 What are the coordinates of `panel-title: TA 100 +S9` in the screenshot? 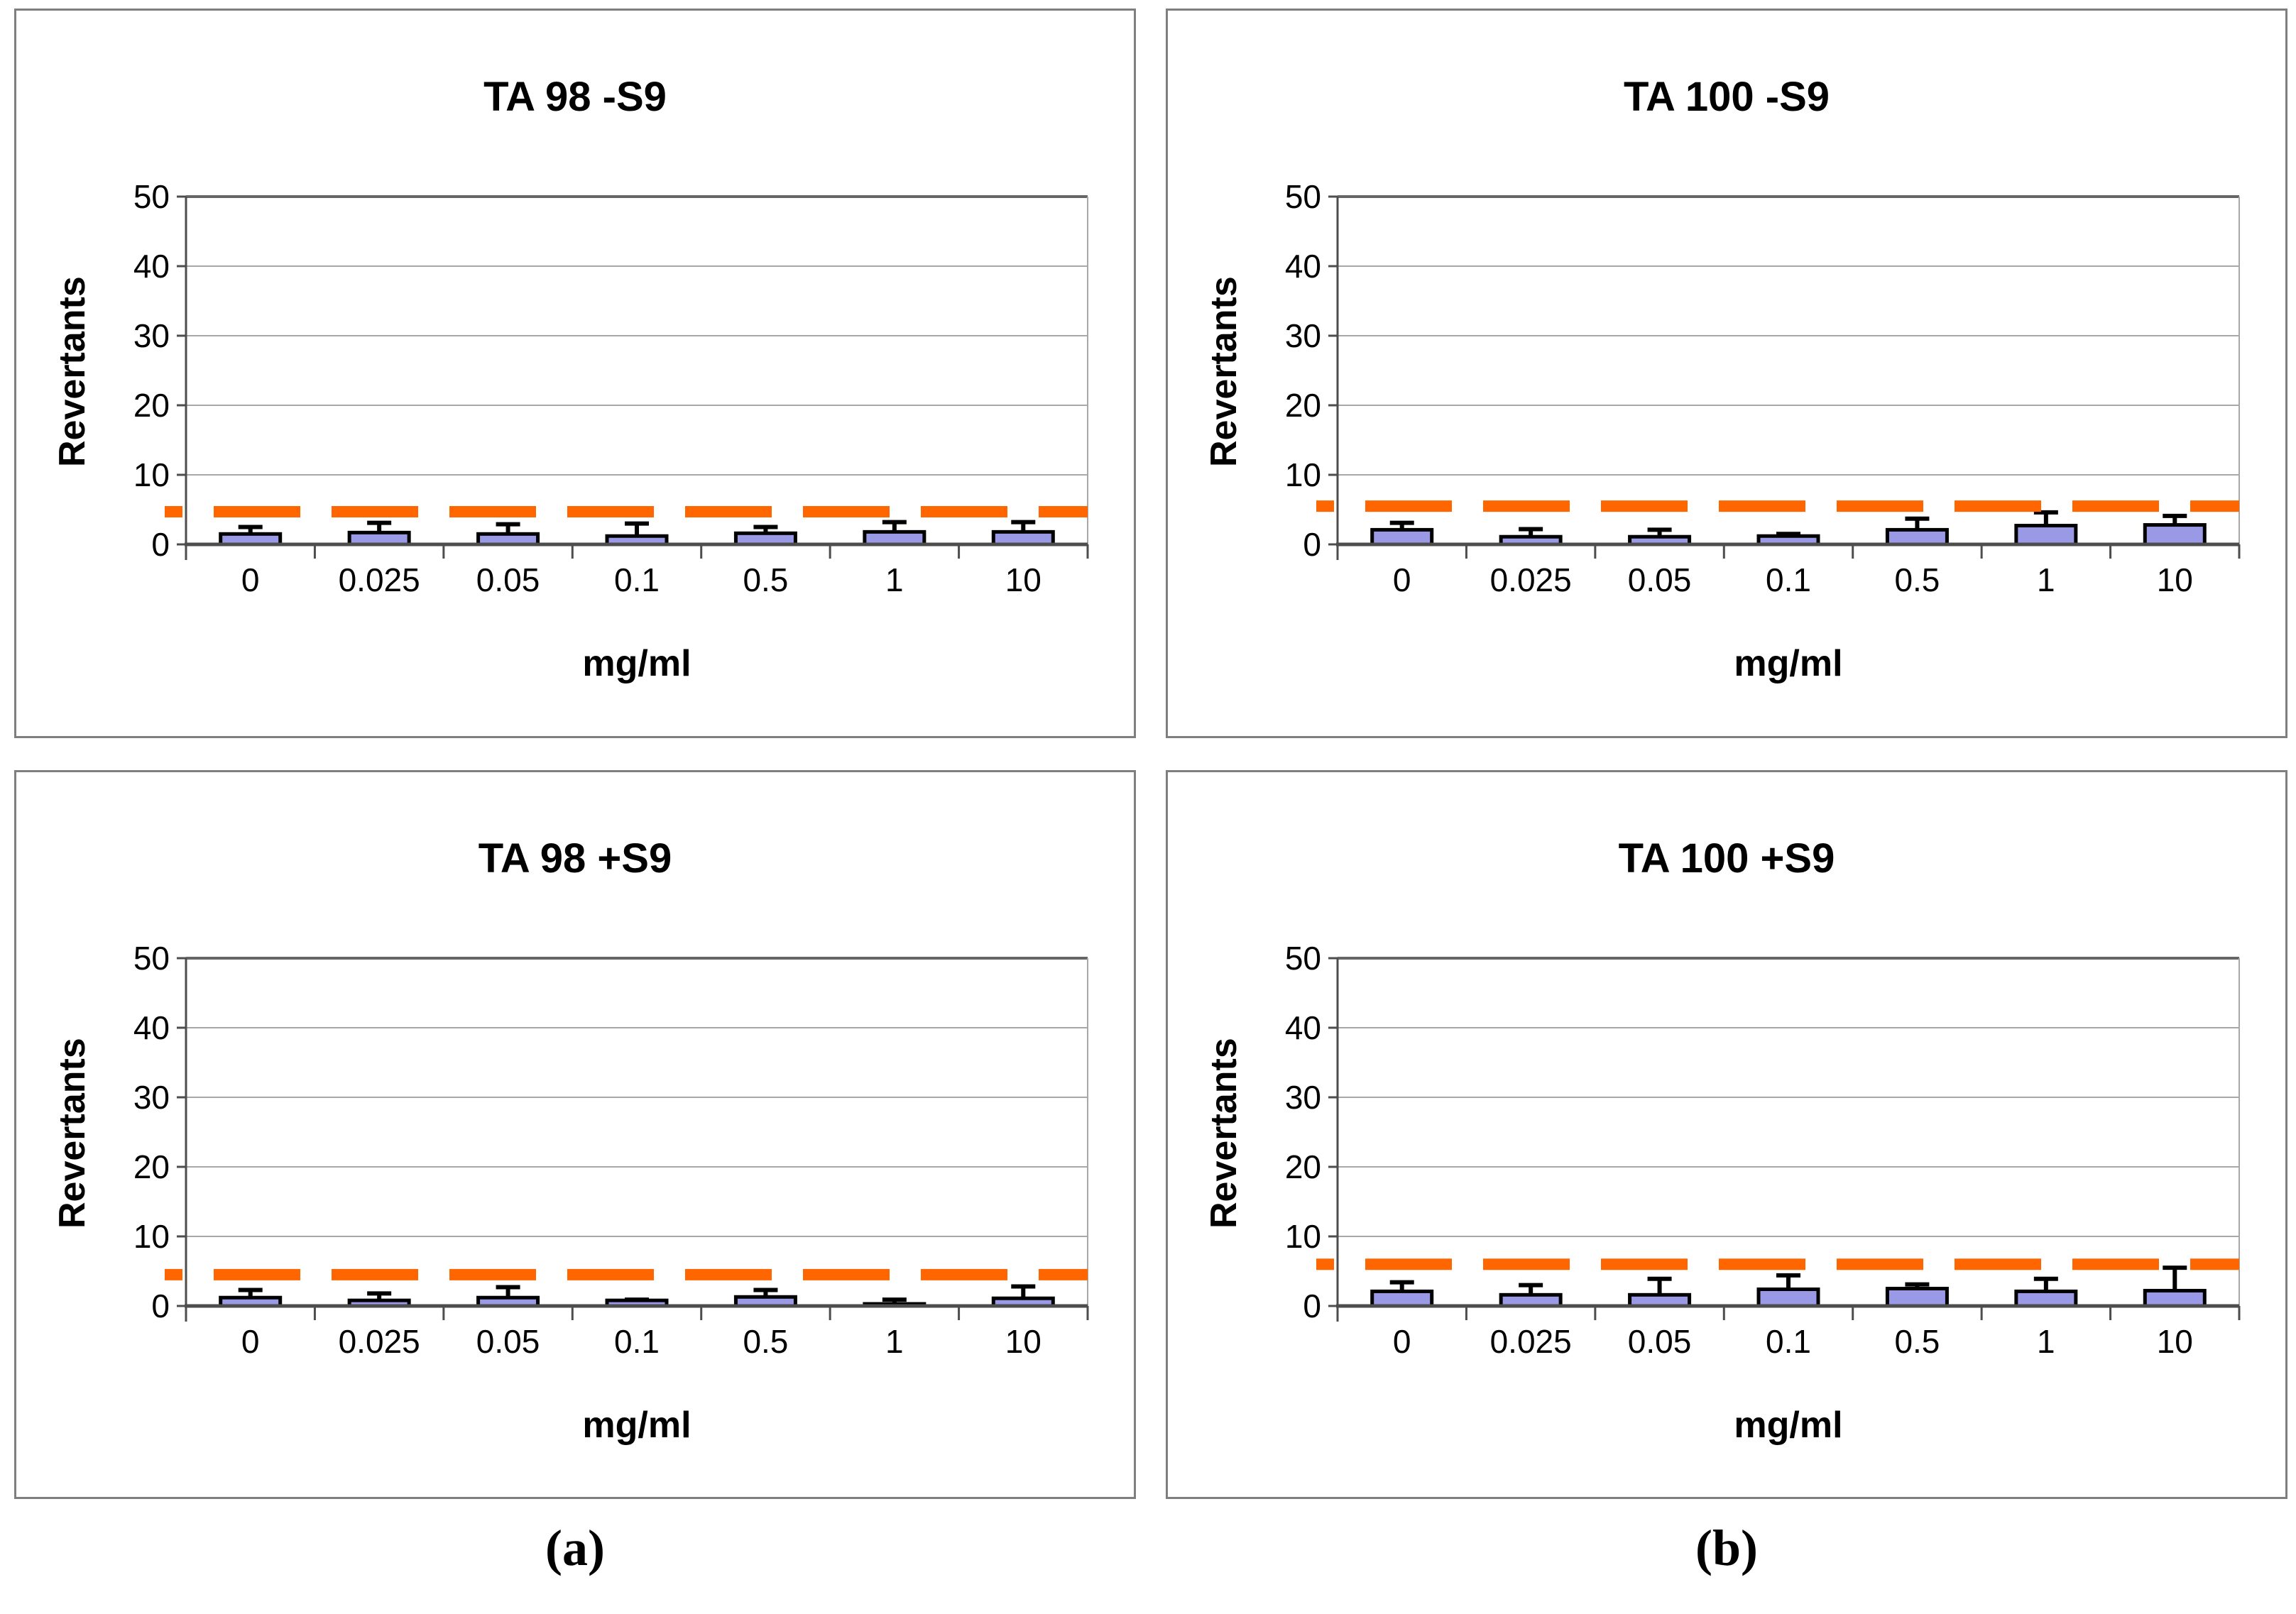 It's located at (1727, 859).